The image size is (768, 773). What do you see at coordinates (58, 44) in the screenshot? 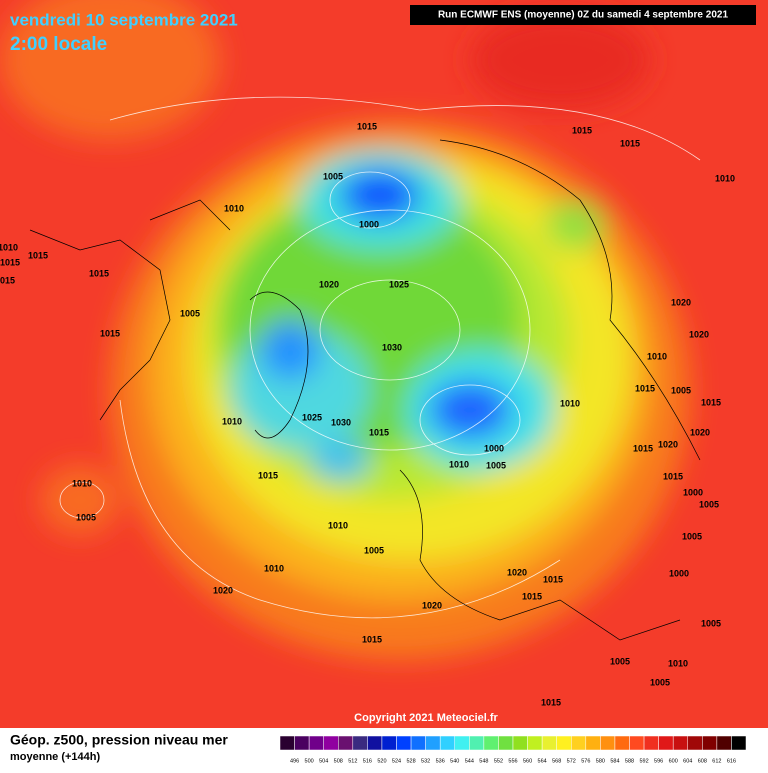
I see `valid-time: 2:00 locale` at bounding box center [58, 44].